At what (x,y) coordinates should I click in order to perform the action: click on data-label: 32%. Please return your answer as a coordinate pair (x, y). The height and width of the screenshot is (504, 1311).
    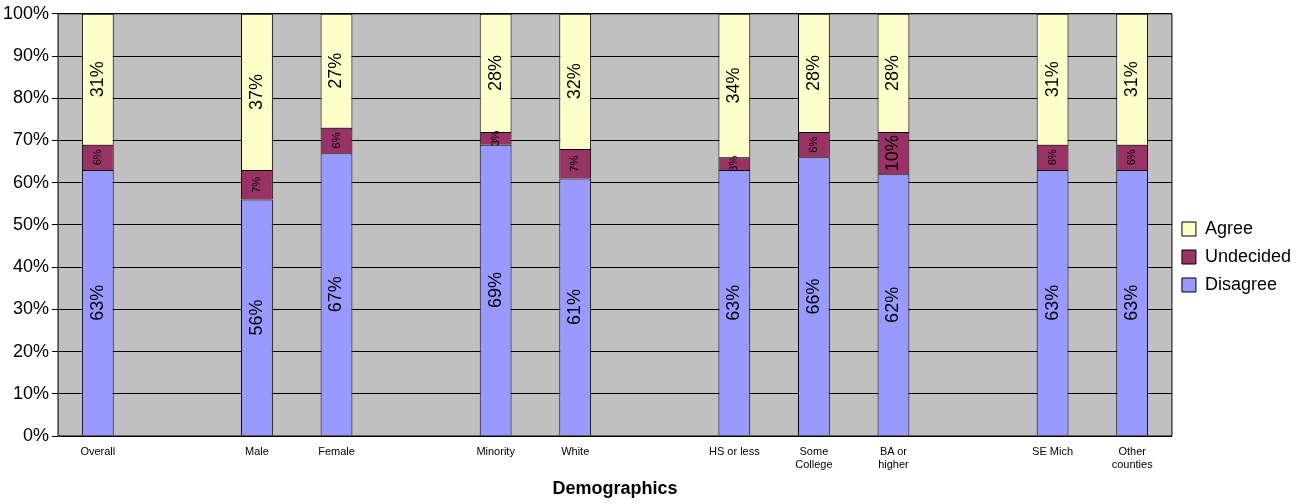
    Looking at the image, I should click on (574, 81).